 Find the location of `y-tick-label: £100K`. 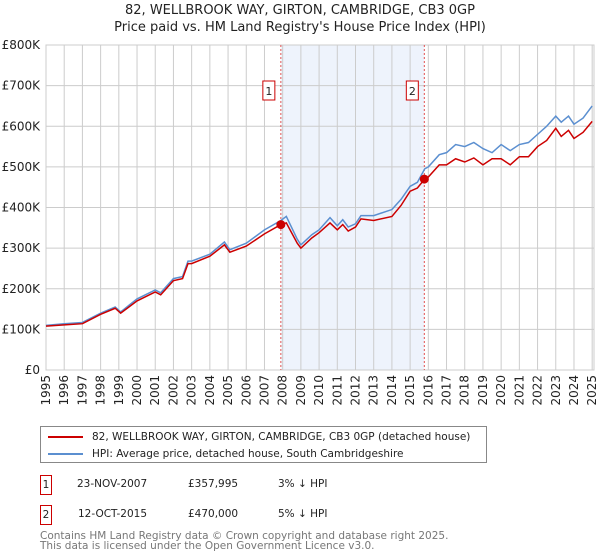

y-tick-label: £100K is located at coordinates (22, 329).